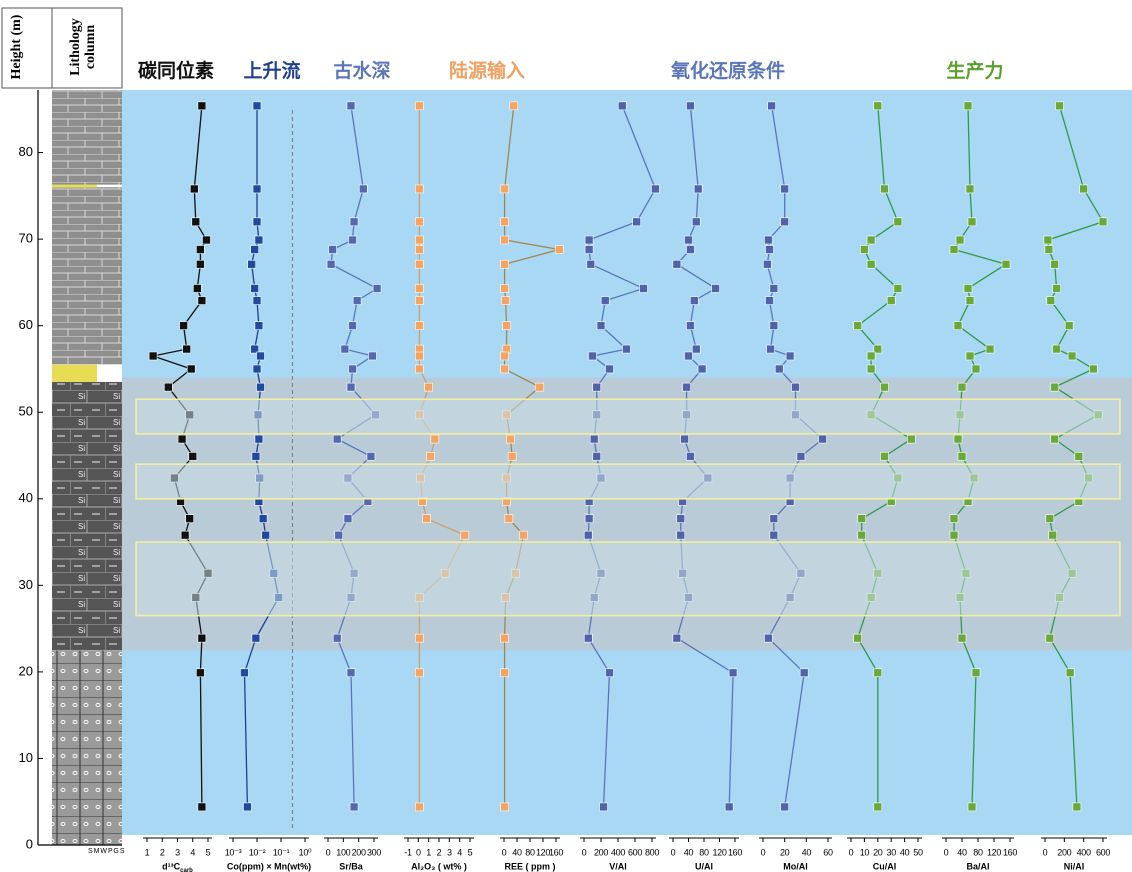 The height and width of the screenshot is (872, 1132). What do you see at coordinates (439, 866) in the screenshot?
I see `x-axis-label: Al₂O₃ ( wt% )` at bounding box center [439, 866].